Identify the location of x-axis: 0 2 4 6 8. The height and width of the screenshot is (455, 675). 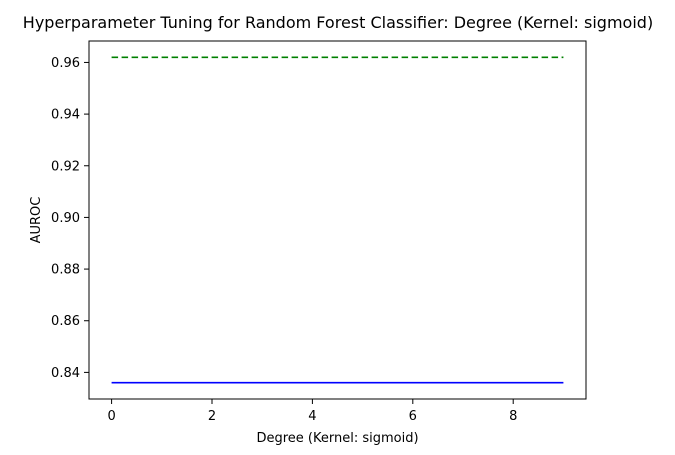
(312, 411).